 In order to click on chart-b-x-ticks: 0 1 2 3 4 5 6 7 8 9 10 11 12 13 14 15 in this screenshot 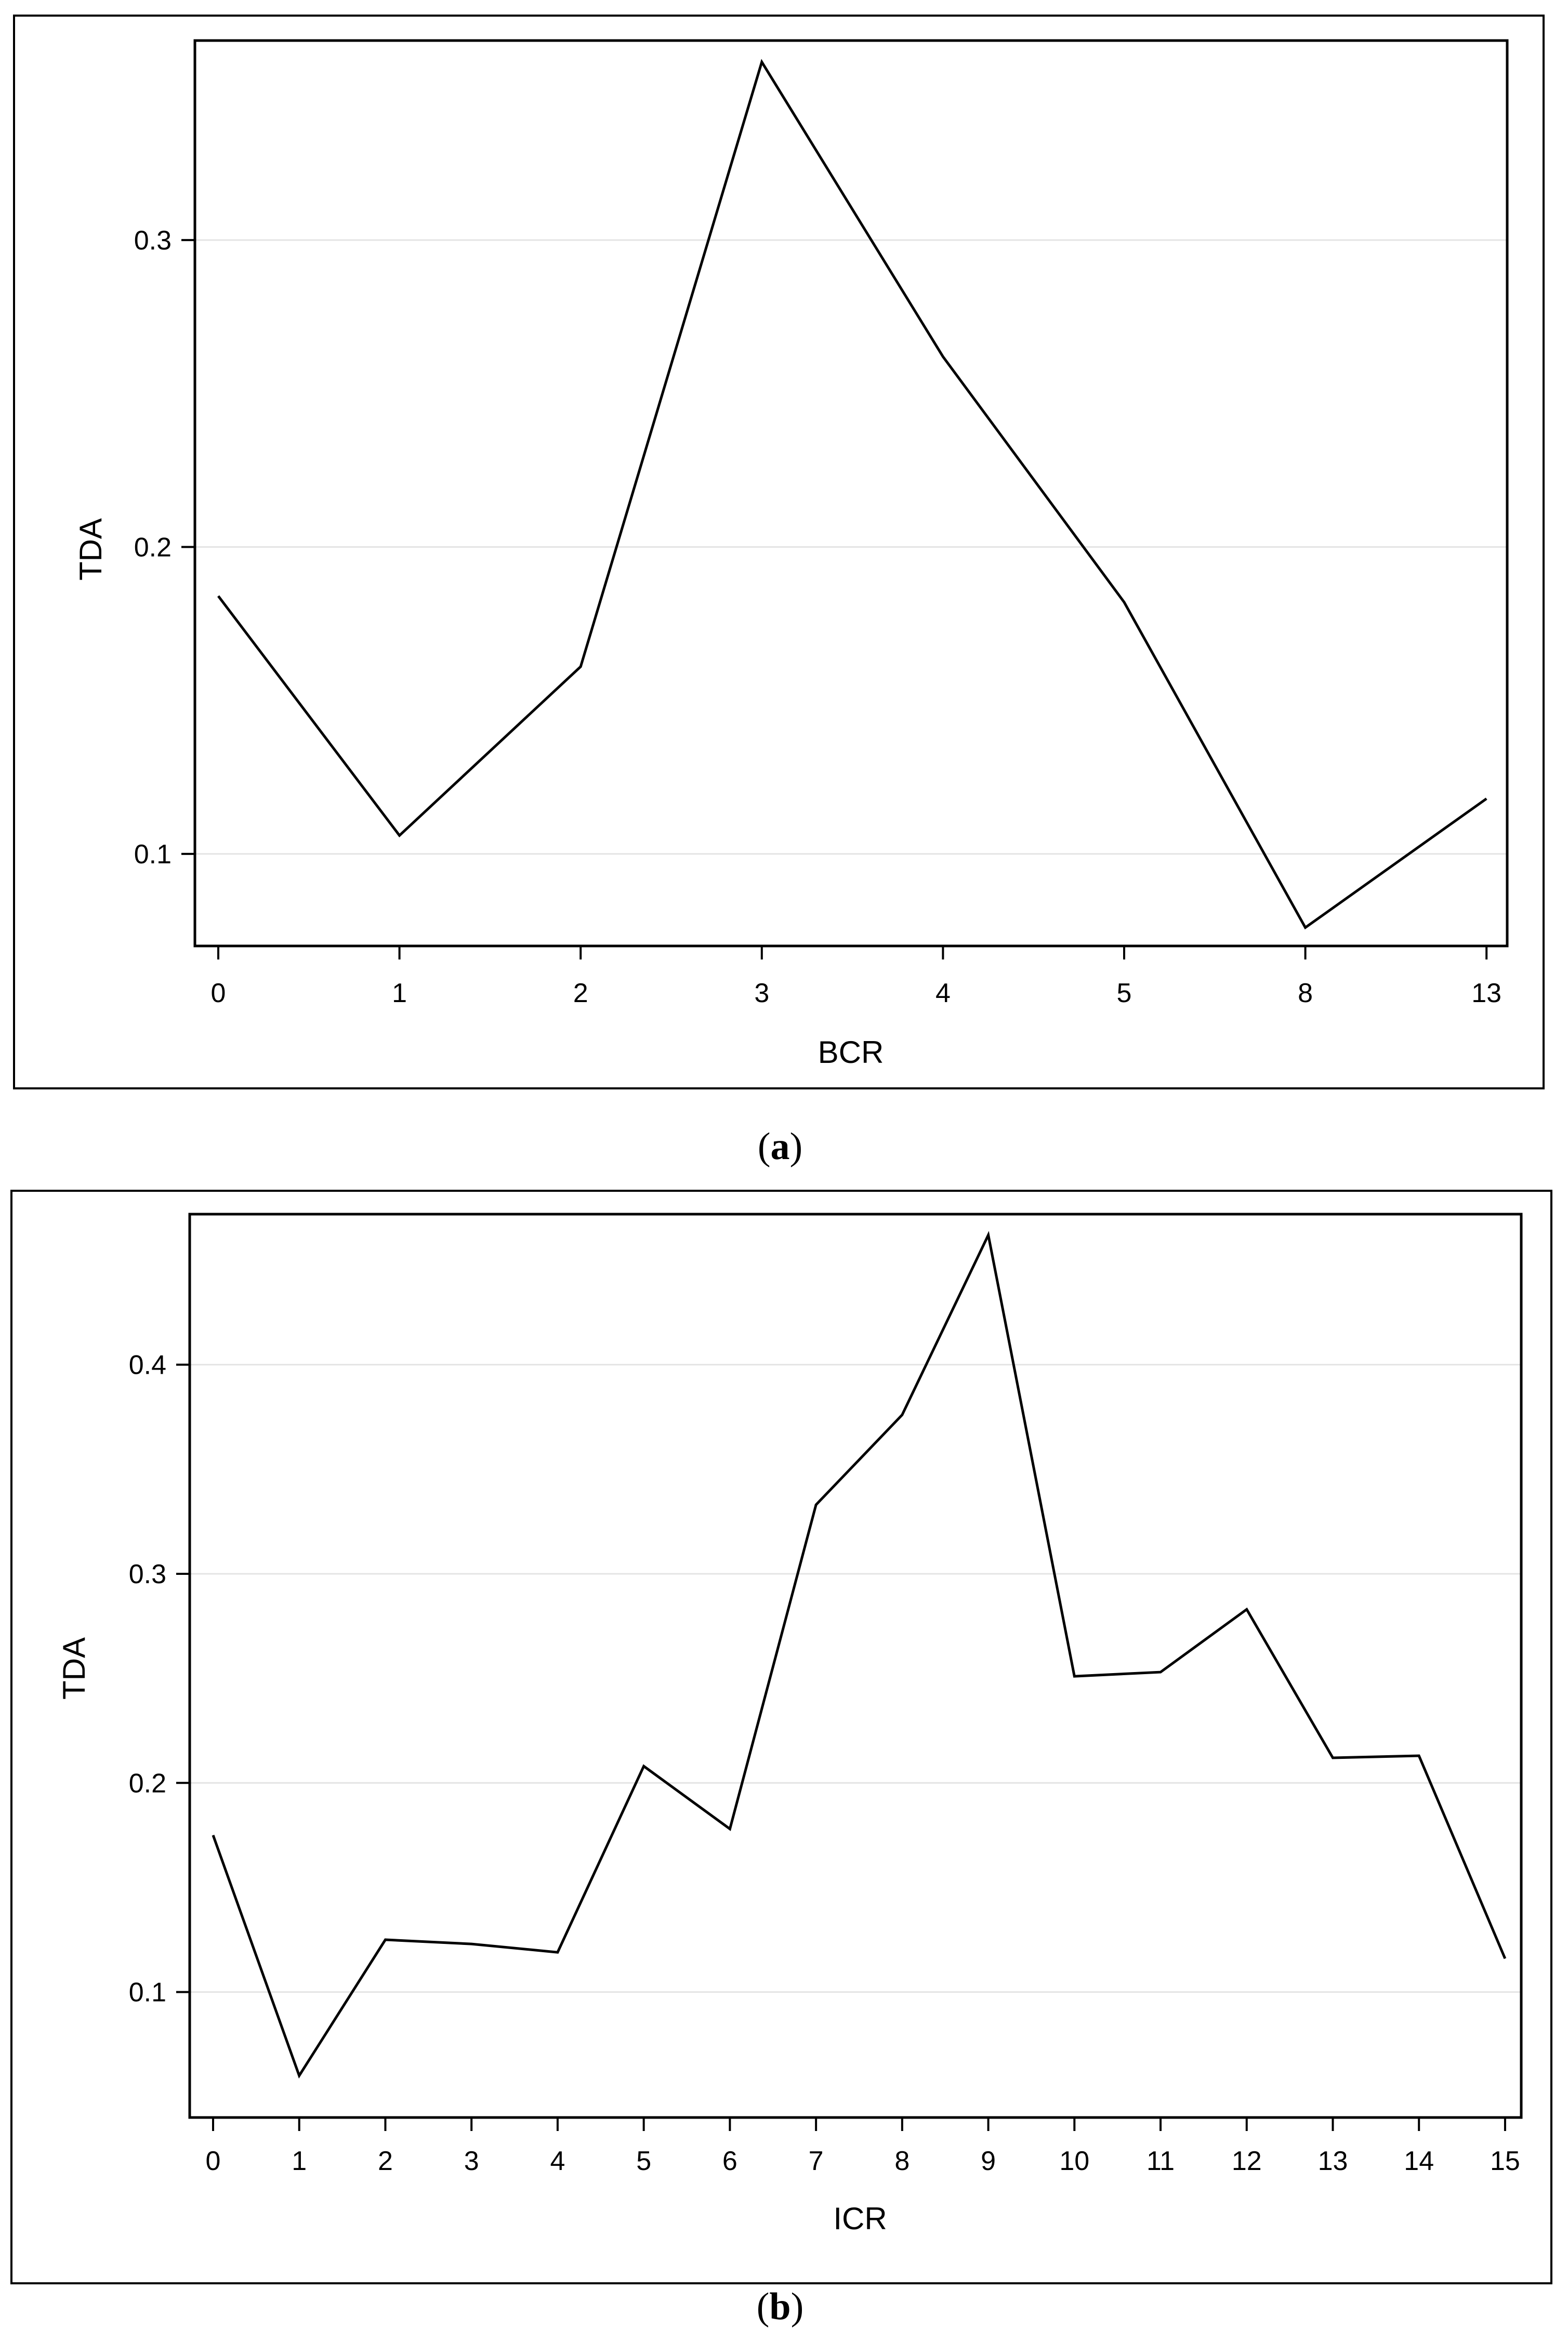, I will do `click(863, 2147)`.